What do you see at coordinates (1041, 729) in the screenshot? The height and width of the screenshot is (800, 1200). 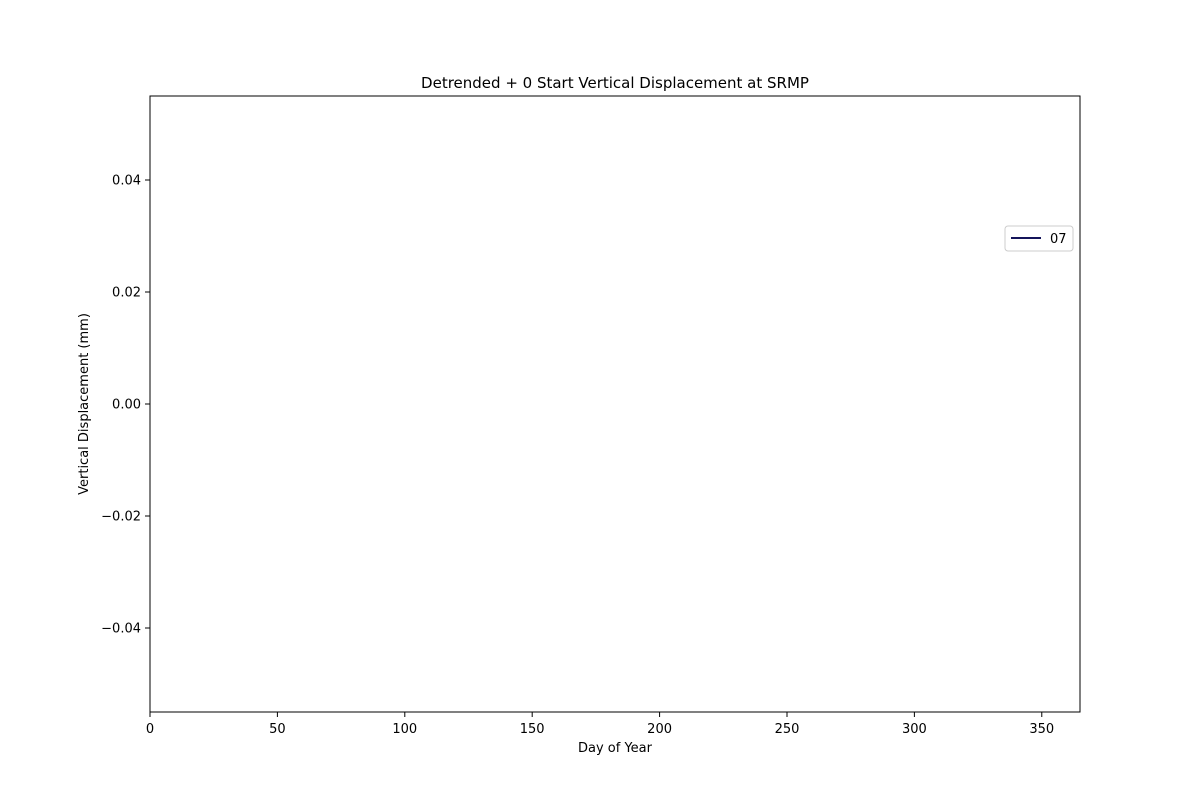 I see `x-tick-label: 350` at bounding box center [1041, 729].